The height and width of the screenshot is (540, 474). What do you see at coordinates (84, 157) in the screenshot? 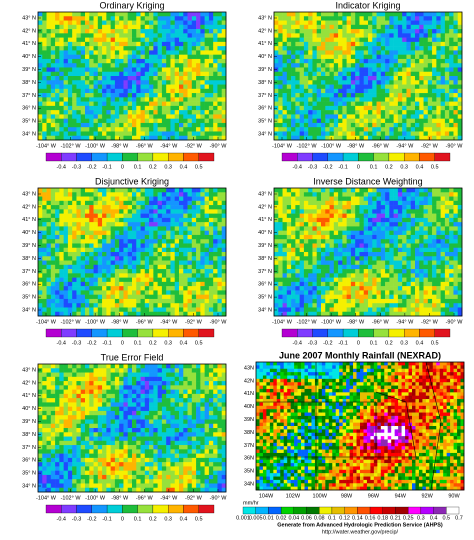
I see `colorbar-swatch` at bounding box center [84, 157].